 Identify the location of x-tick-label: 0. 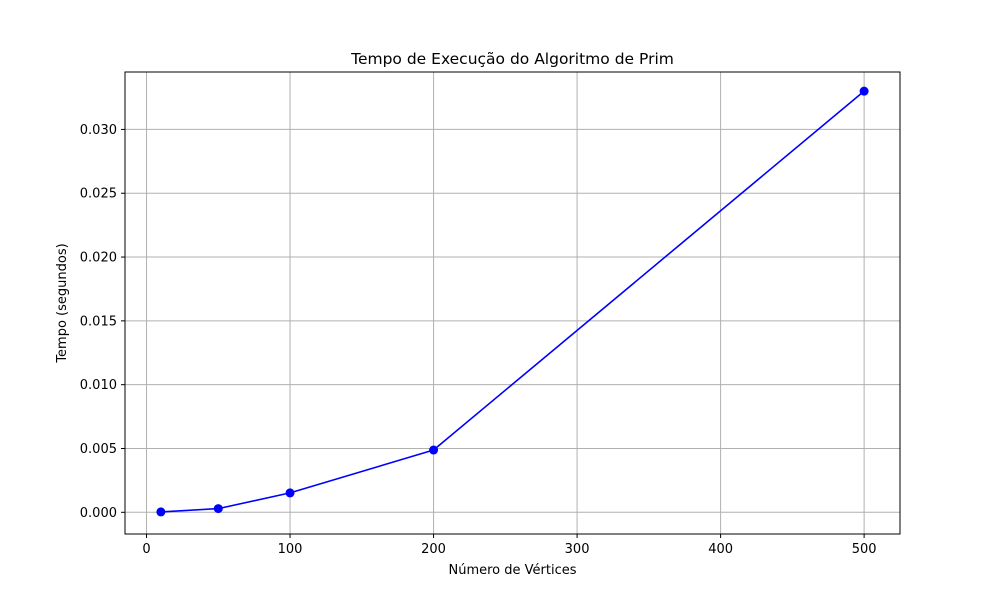
(146, 549).